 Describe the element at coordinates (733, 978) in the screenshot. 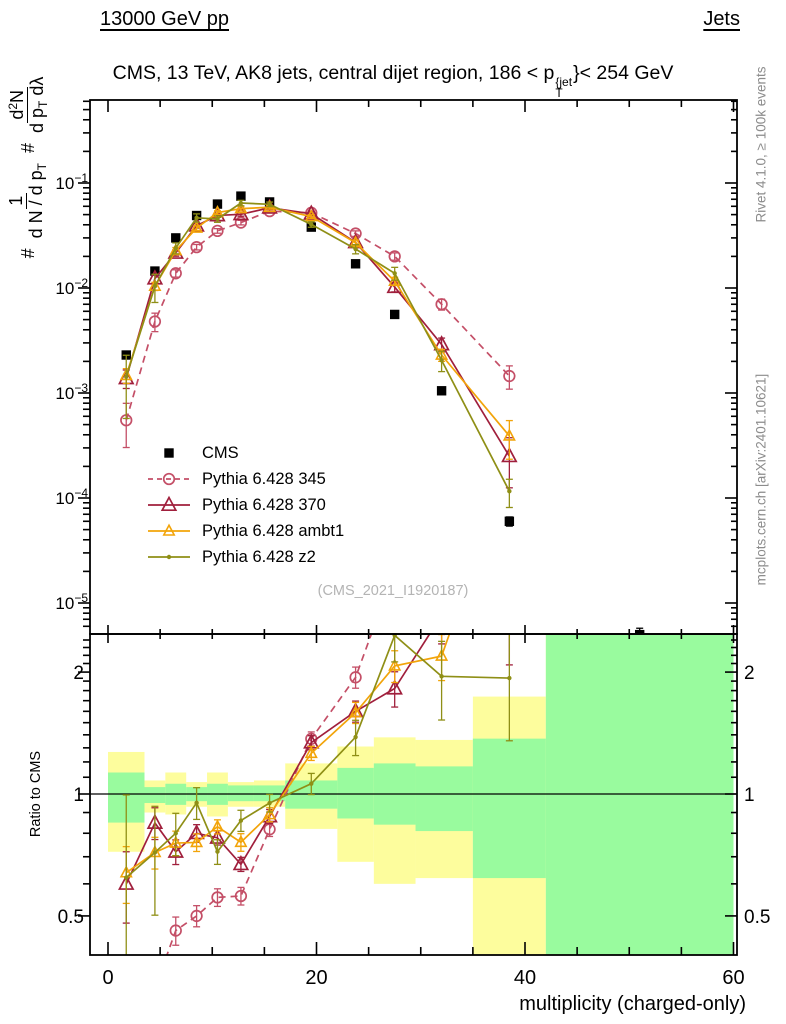

I see `svg-text: 60` at that location.